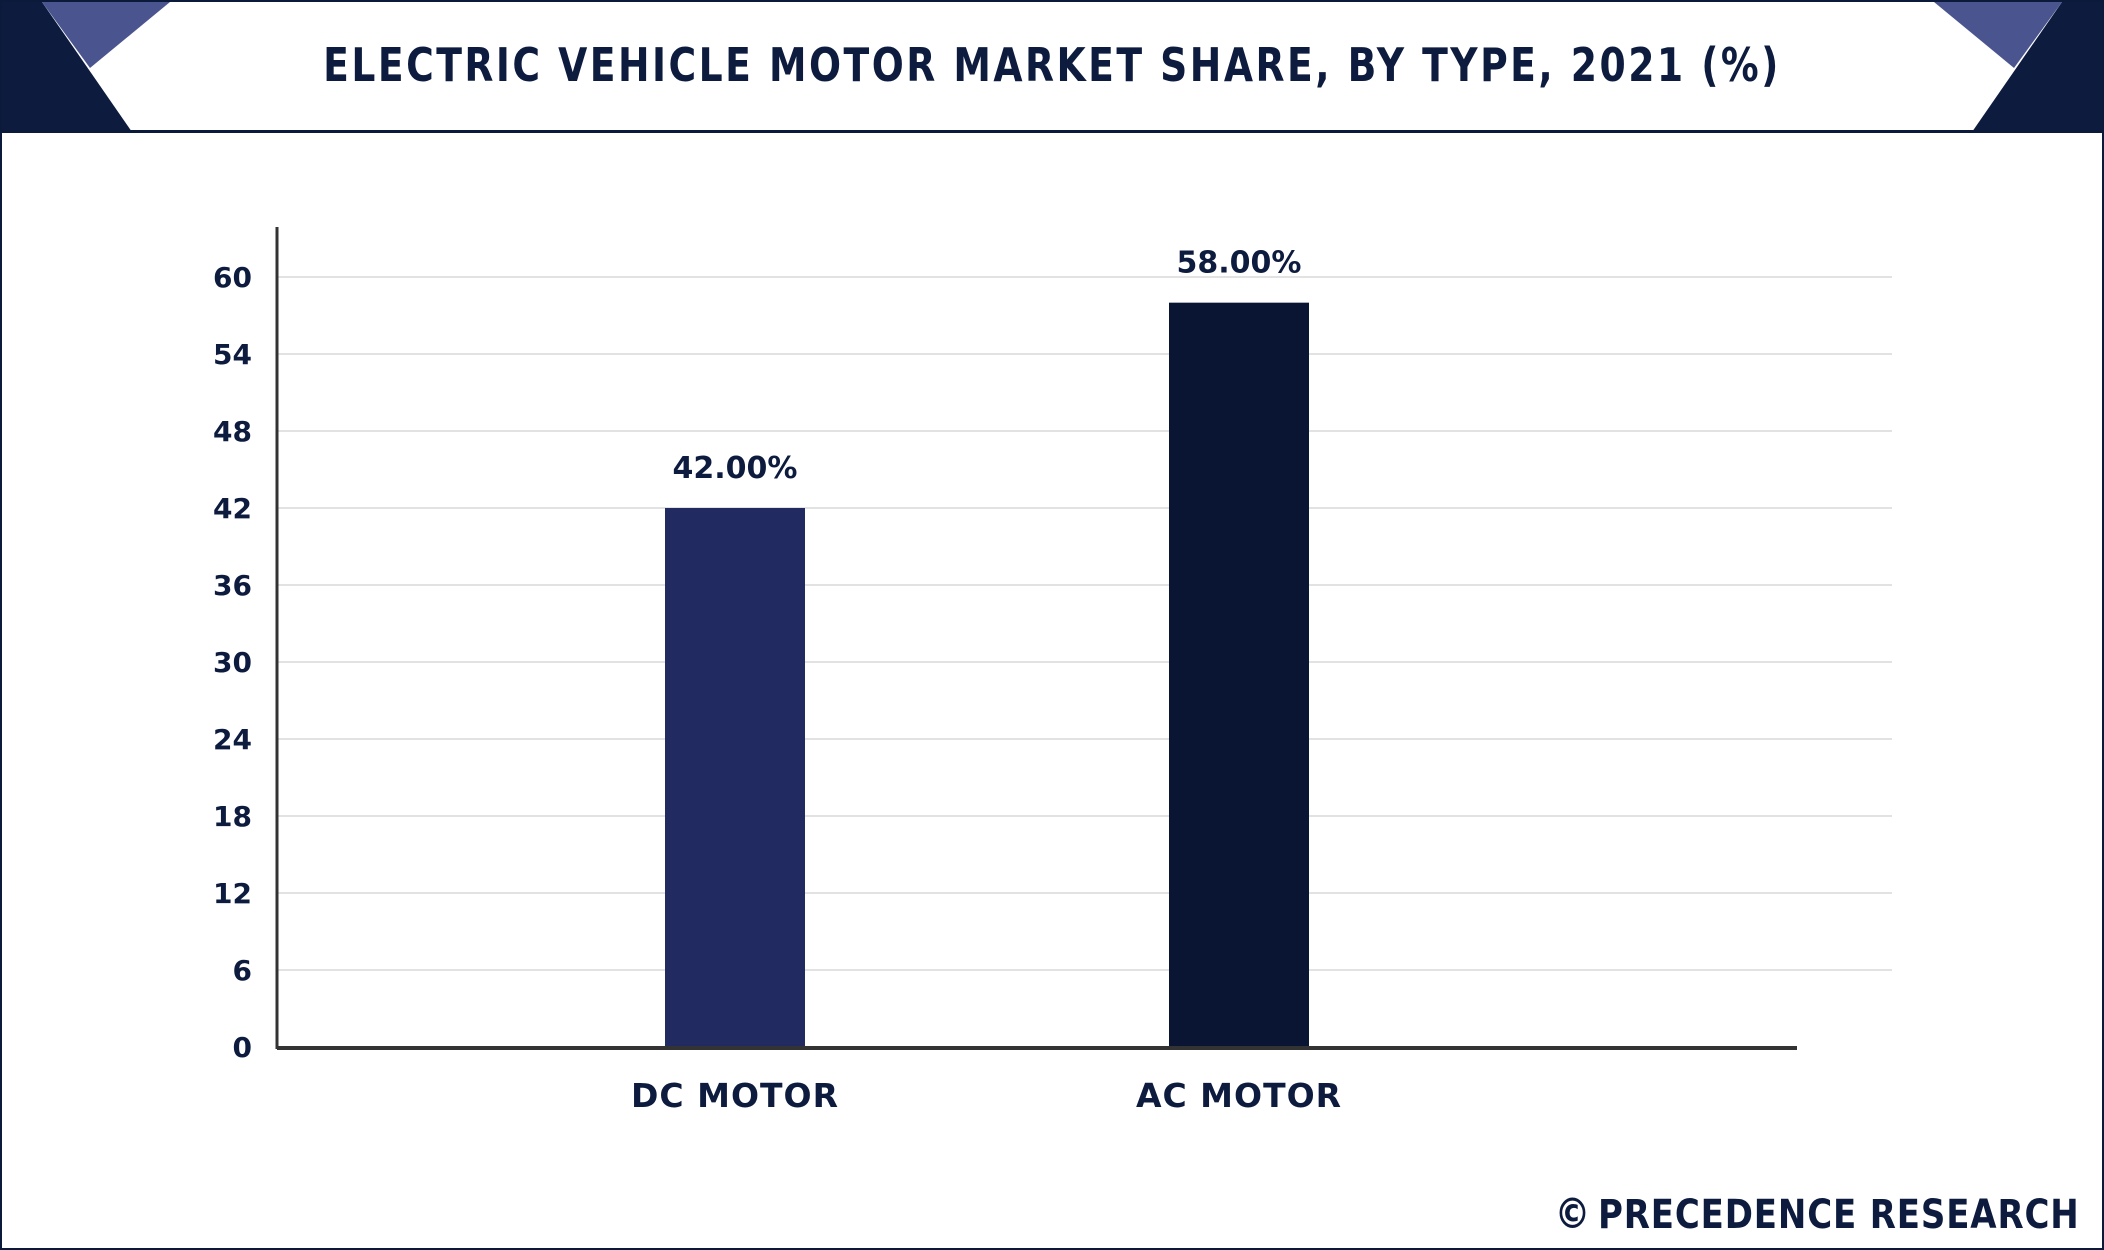 The height and width of the screenshot is (1250, 2104). I want to click on y-tick-label-0: 0, so click(242, 1047).